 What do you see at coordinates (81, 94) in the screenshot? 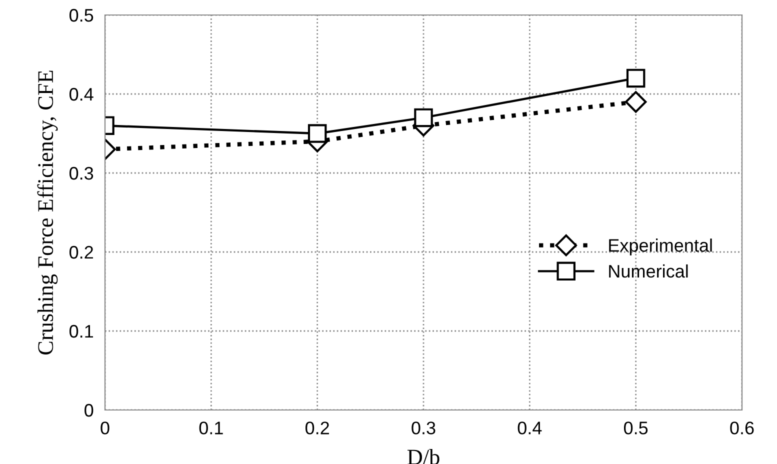
I see `y-tick-label: 0.4` at bounding box center [81, 94].